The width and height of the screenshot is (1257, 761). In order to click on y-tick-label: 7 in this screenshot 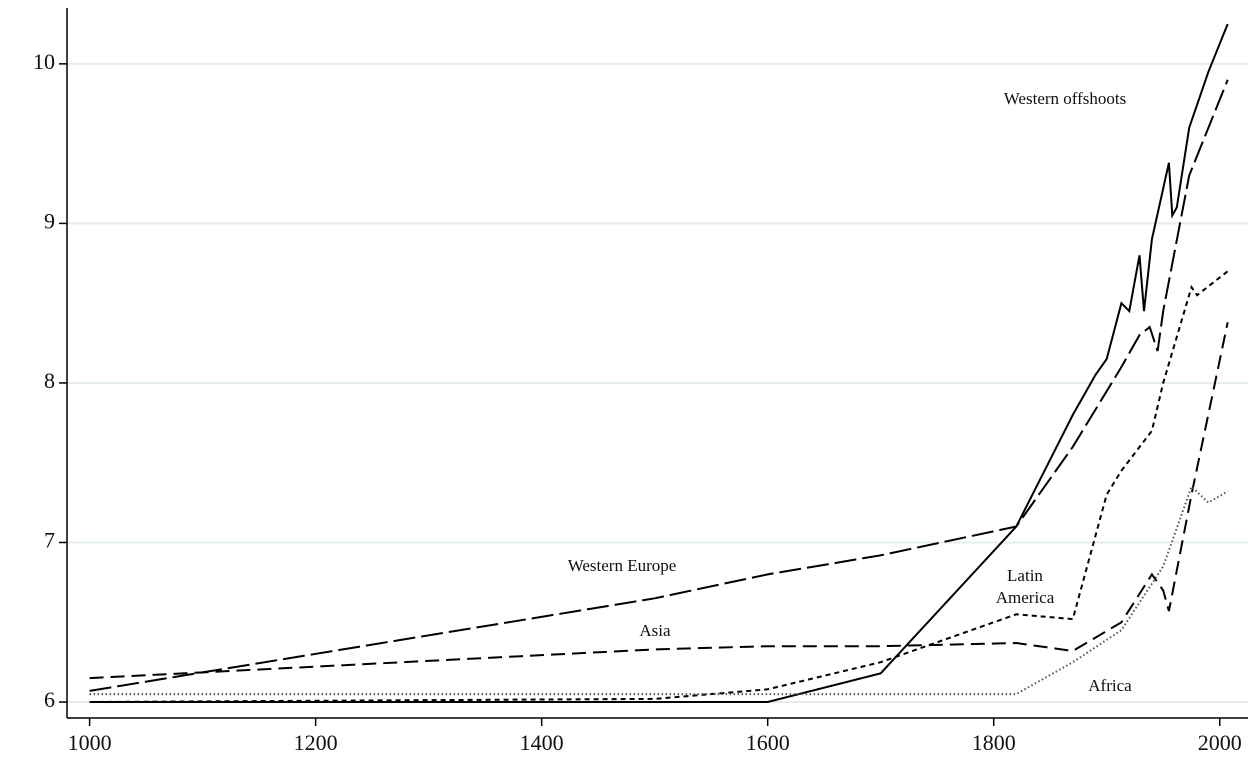, I will do `click(49, 540)`.